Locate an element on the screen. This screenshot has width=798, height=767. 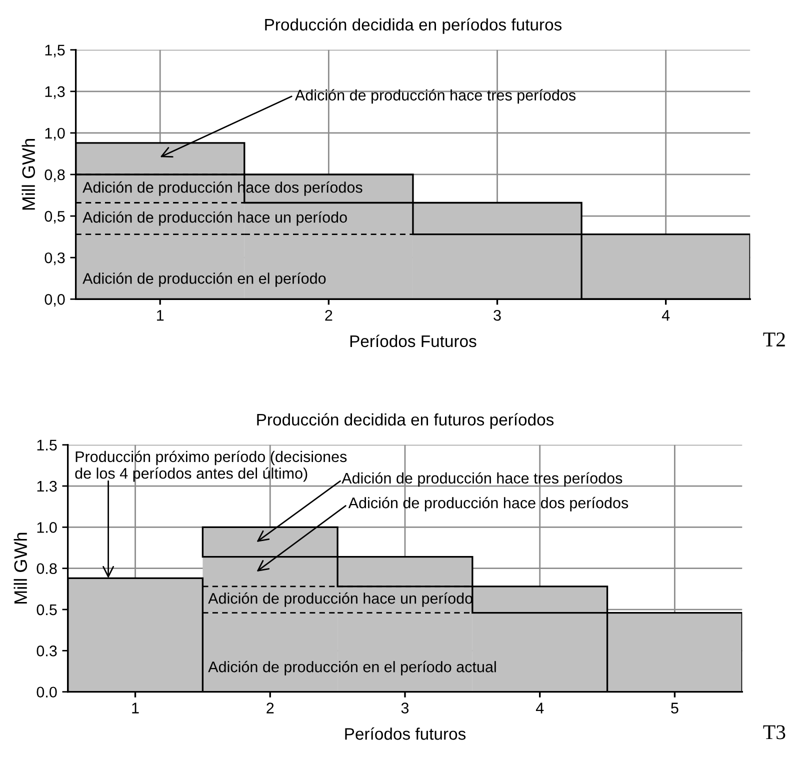
y-tick-label: 0,8 is located at coordinates (54, 175).